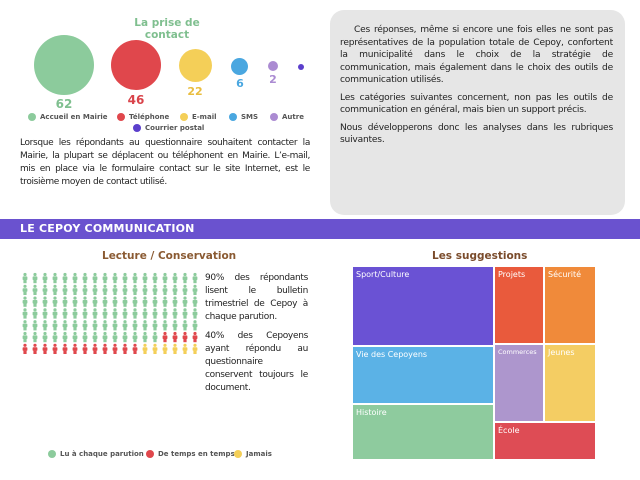 The width and height of the screenshot is (640, 480). Describe the element at coordinates (517, 352) in the screenshot. I see `tile-label: Commerces` at that location.